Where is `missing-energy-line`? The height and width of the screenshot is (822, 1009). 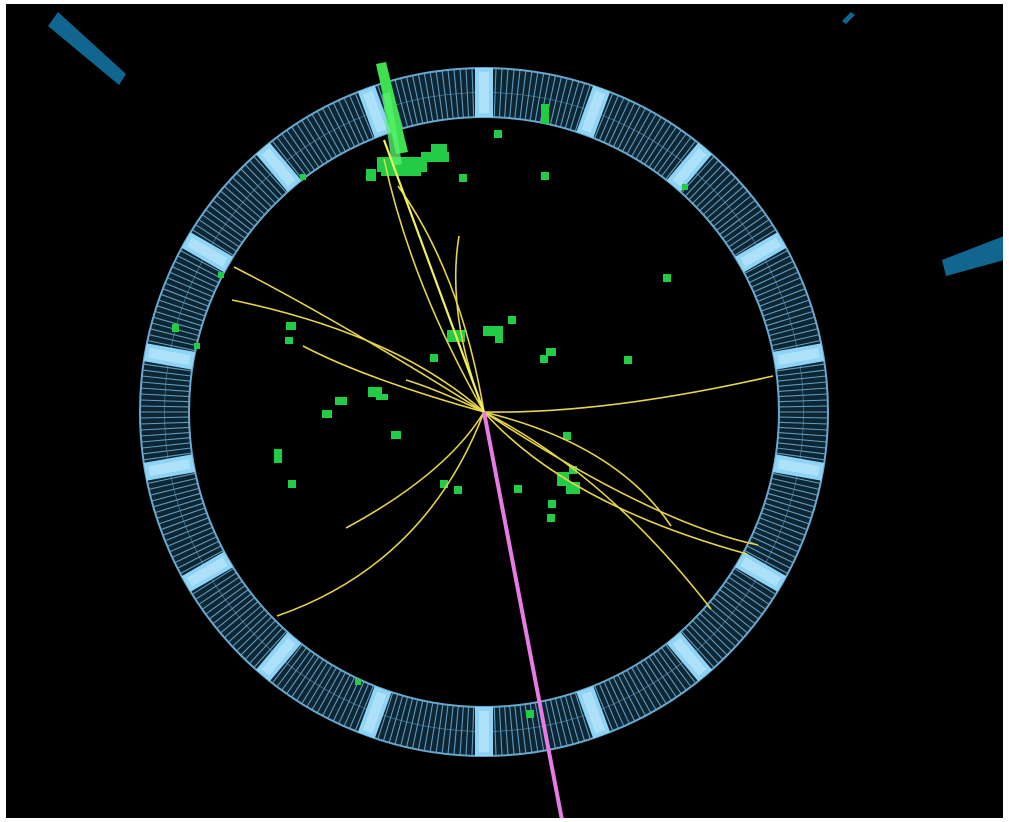 missing-energy-line is located at coordinates (523, 614).